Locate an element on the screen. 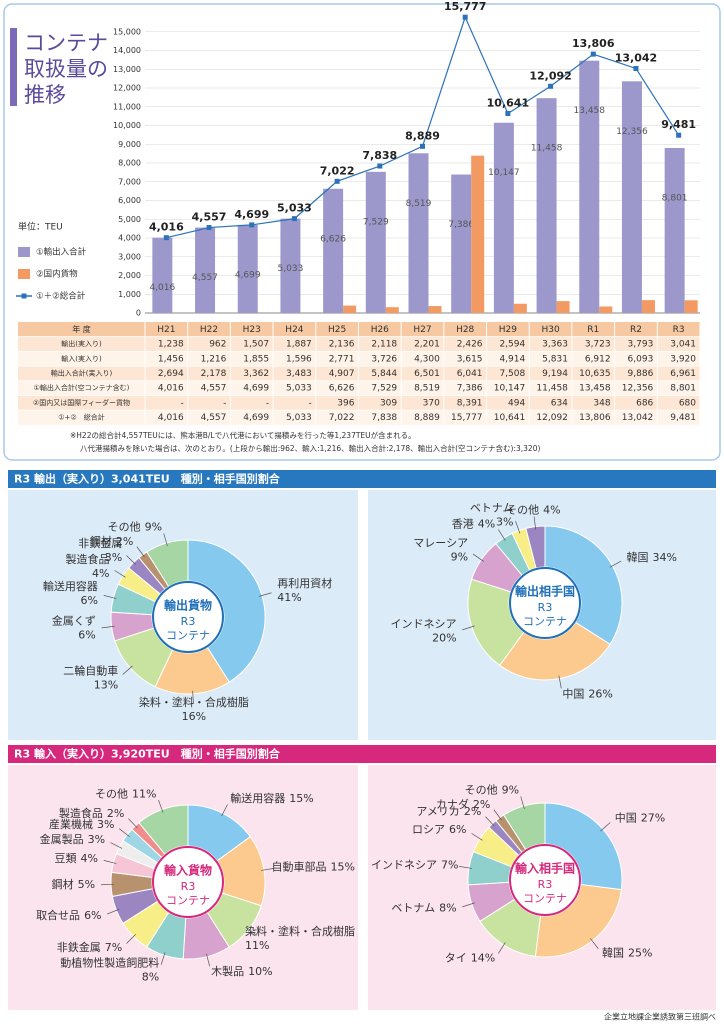 The height and width of the screenshot is (1024, 724). pie-label: 動植物性製造飼肥料 8% is located at coordinates (109, 969).